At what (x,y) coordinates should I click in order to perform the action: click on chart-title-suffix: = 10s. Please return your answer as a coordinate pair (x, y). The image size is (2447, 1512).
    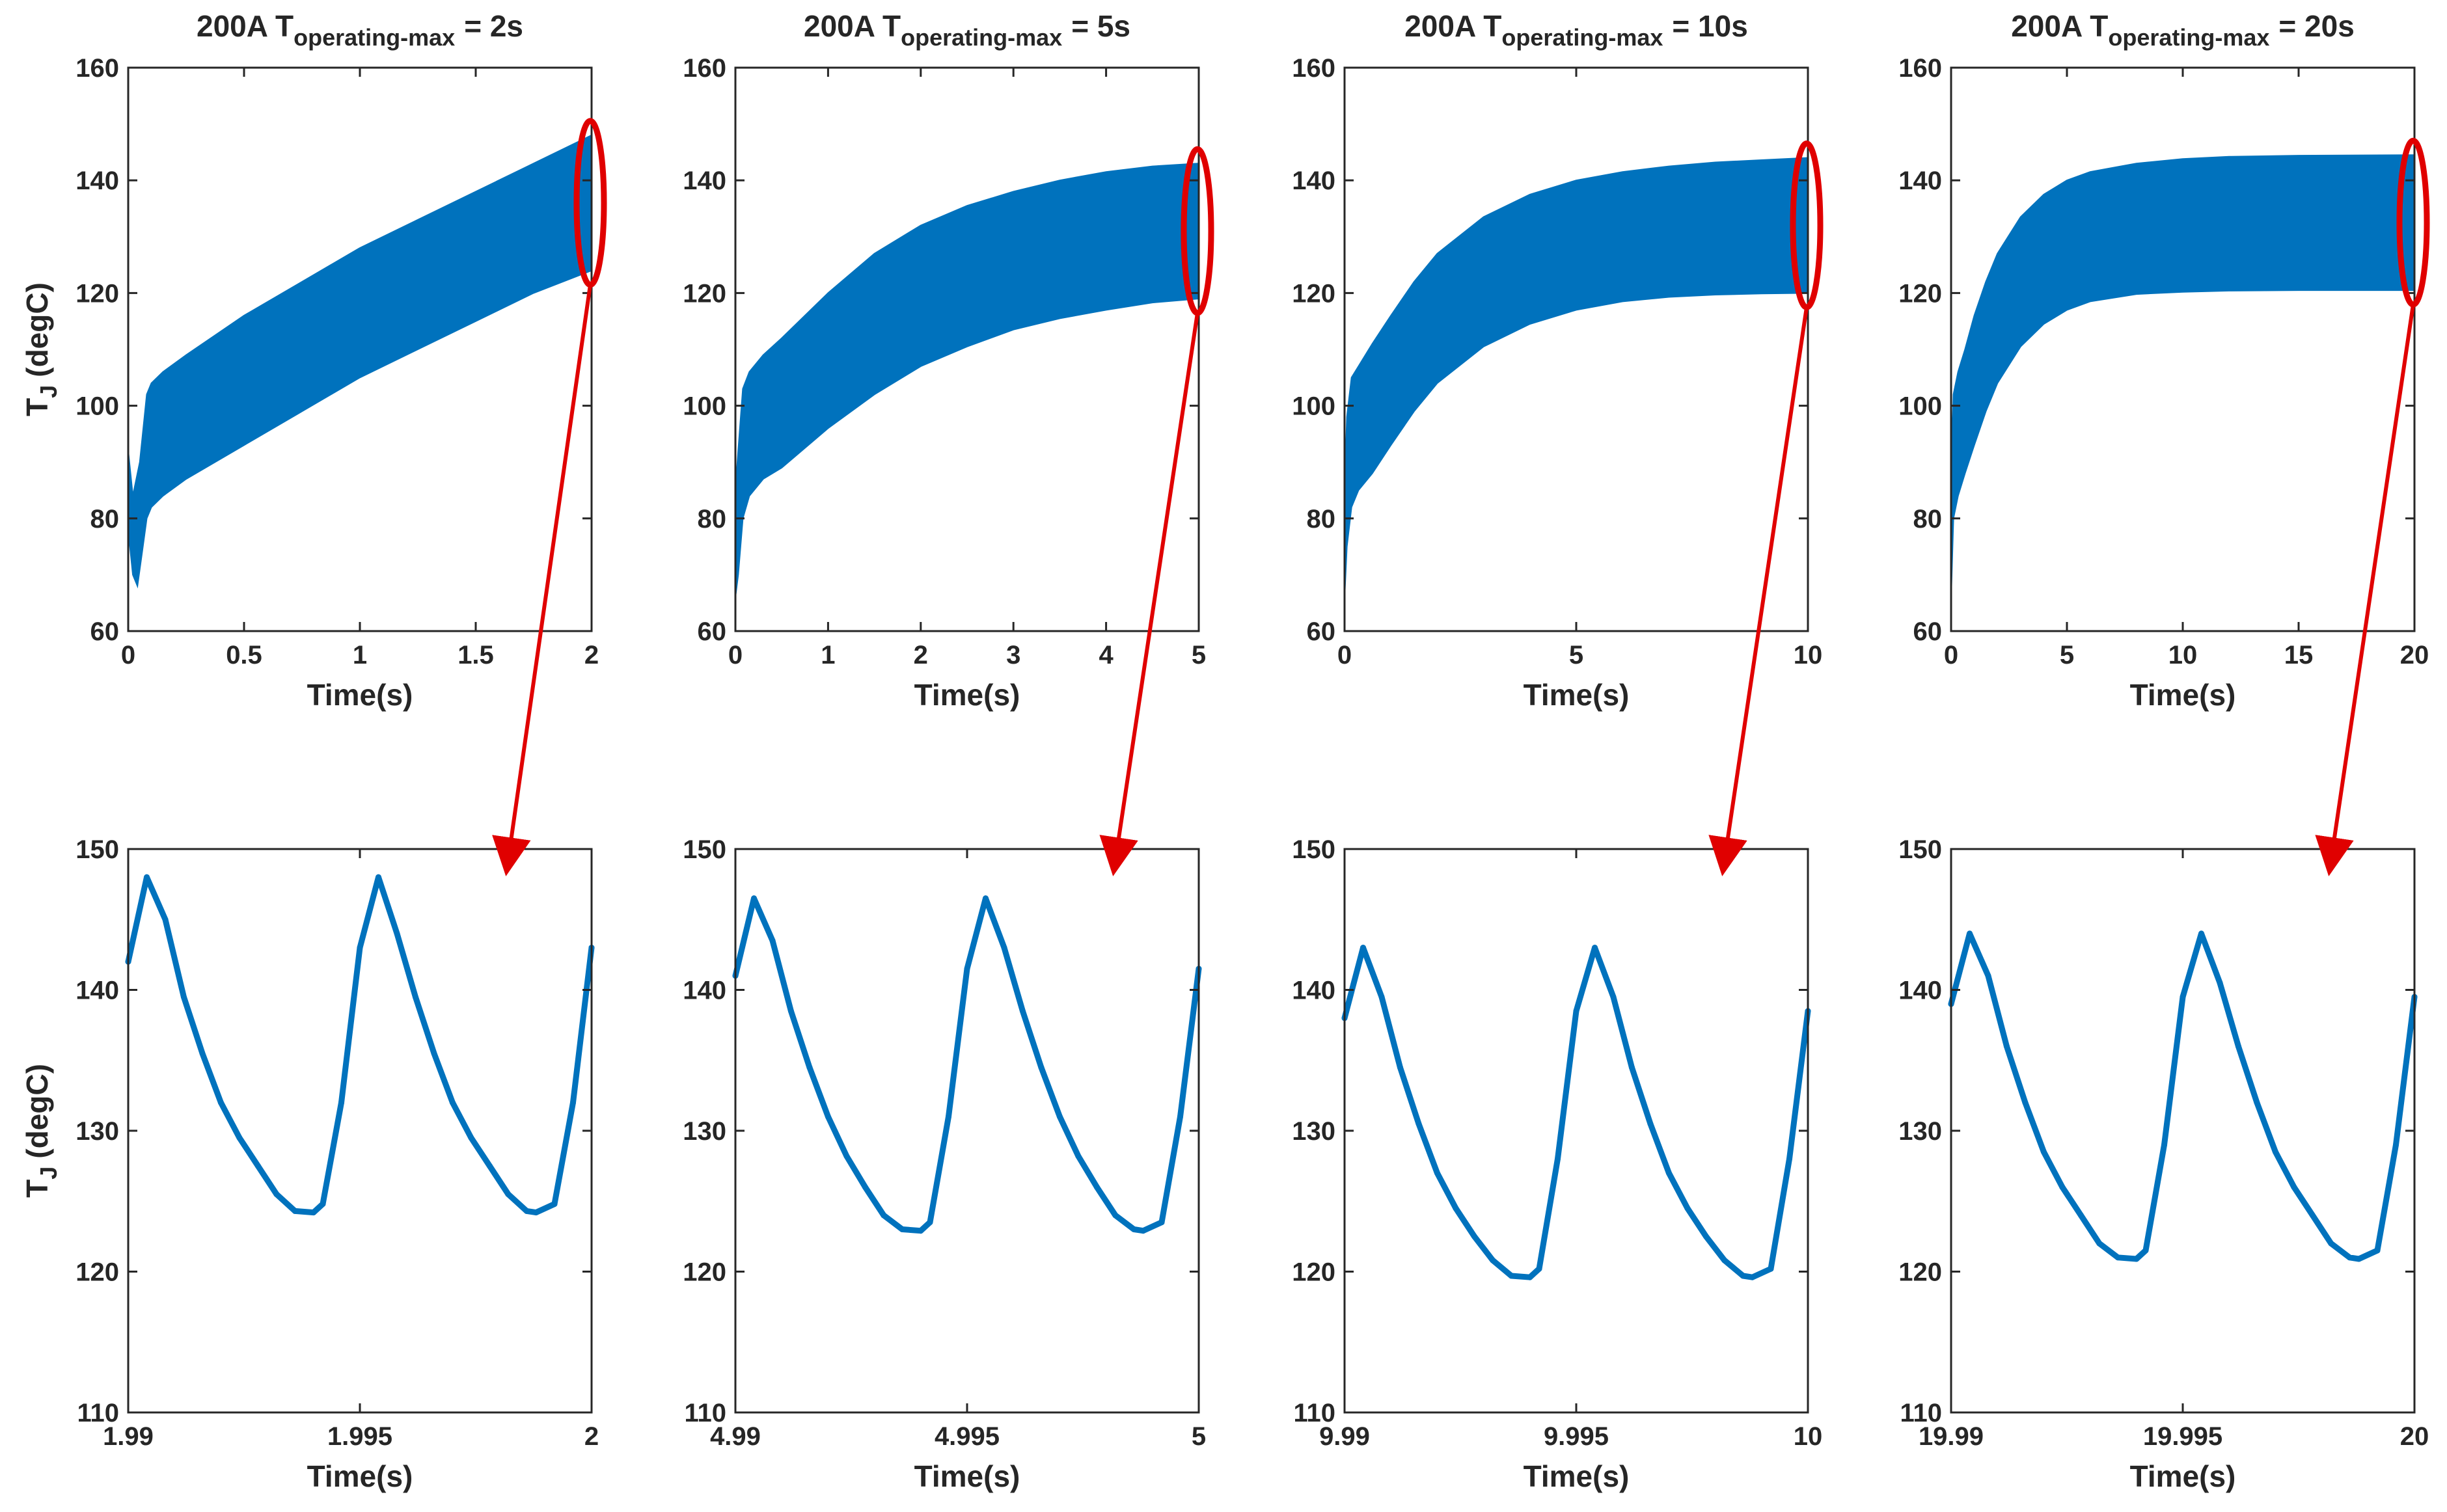
    Looking at the image, I should click on (1709, 26).